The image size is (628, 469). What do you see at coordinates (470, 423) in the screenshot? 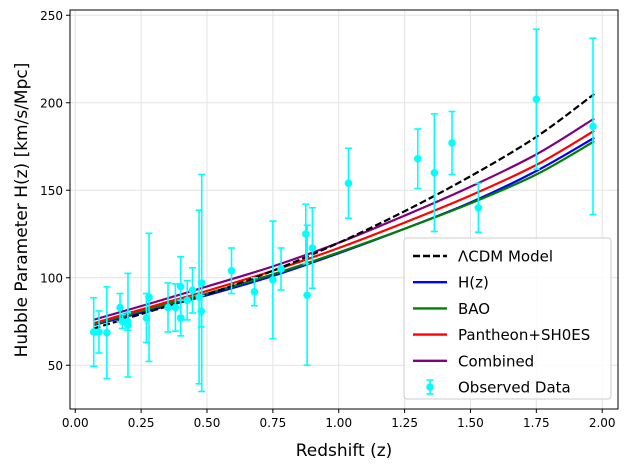
I see `x-tick-label: 1.50` at bounding box center [470, 423].